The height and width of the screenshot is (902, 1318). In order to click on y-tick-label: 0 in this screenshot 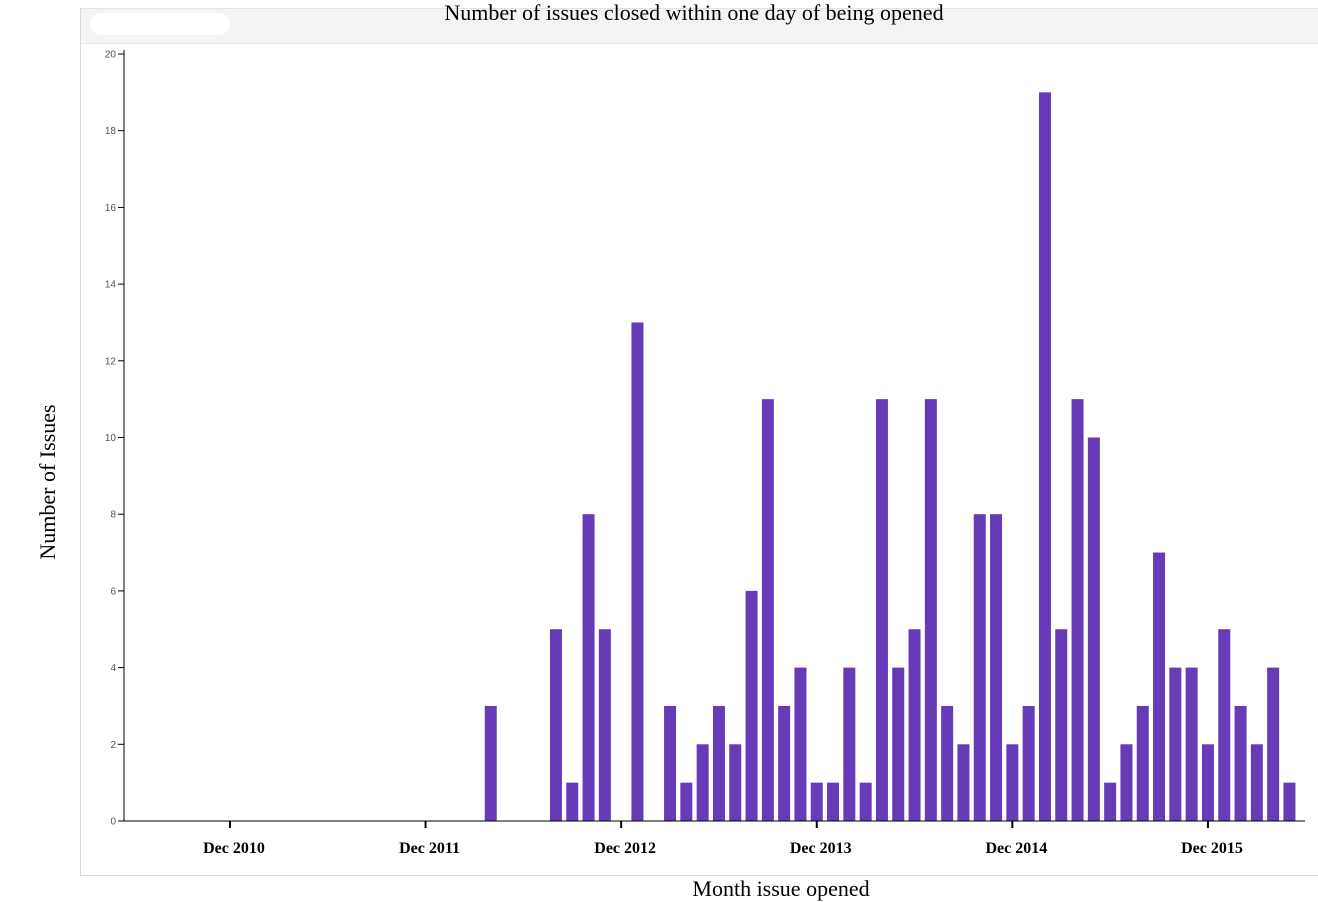, I will do `click(113, 822)`.